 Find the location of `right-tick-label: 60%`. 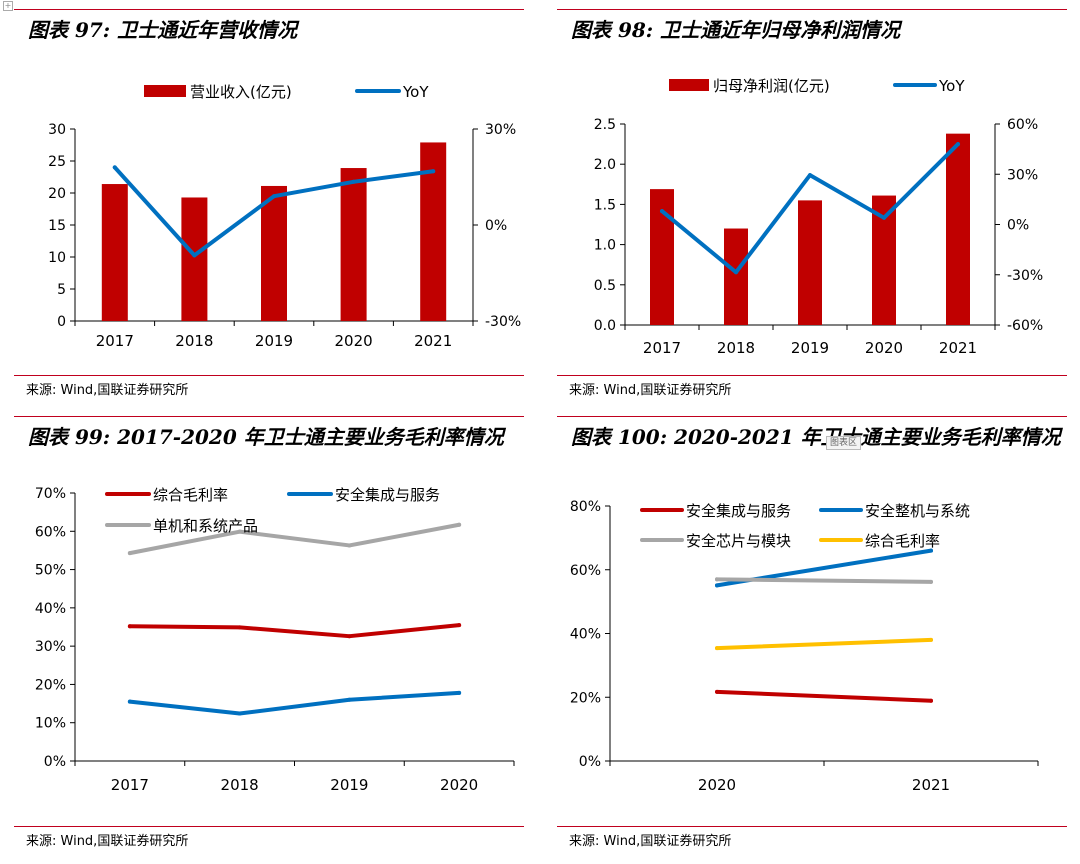

right-tick-label: 60% is located at coordinates (1022, 125).